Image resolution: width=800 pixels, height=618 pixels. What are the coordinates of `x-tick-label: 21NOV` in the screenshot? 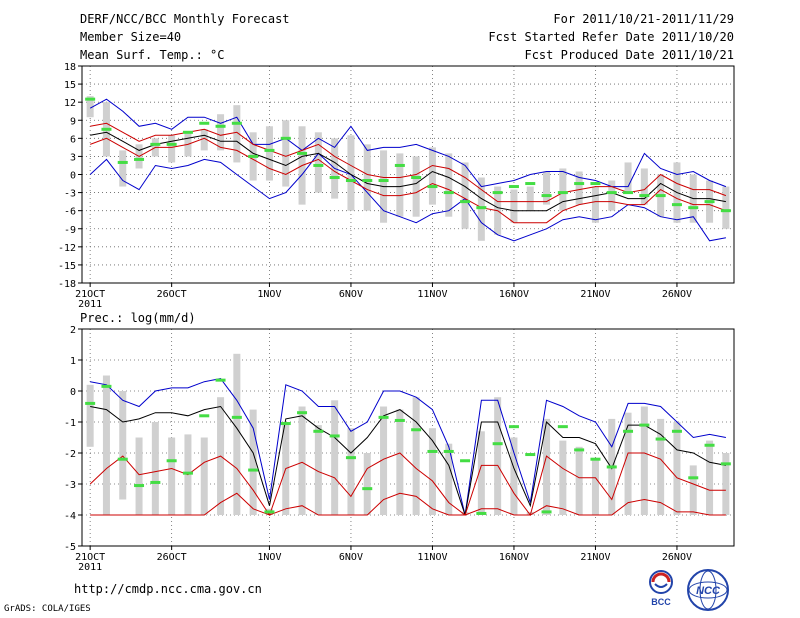 It's located at (595, 294).